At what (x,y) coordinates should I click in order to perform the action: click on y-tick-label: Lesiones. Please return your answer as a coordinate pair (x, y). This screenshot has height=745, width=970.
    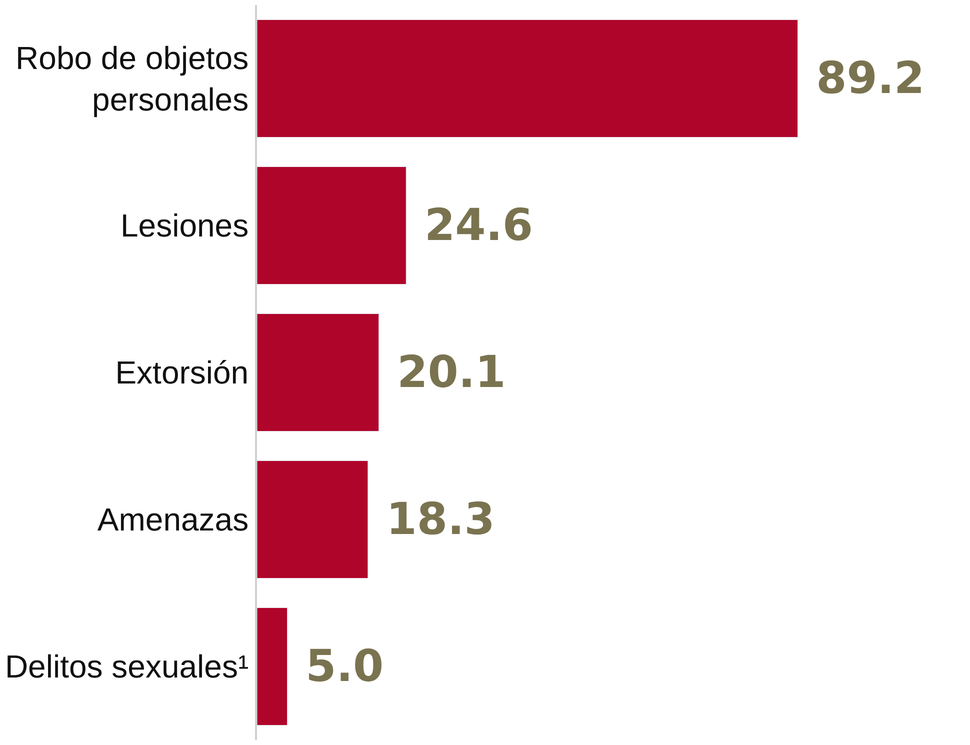
    Looking at the image, I should click on (184, 226).